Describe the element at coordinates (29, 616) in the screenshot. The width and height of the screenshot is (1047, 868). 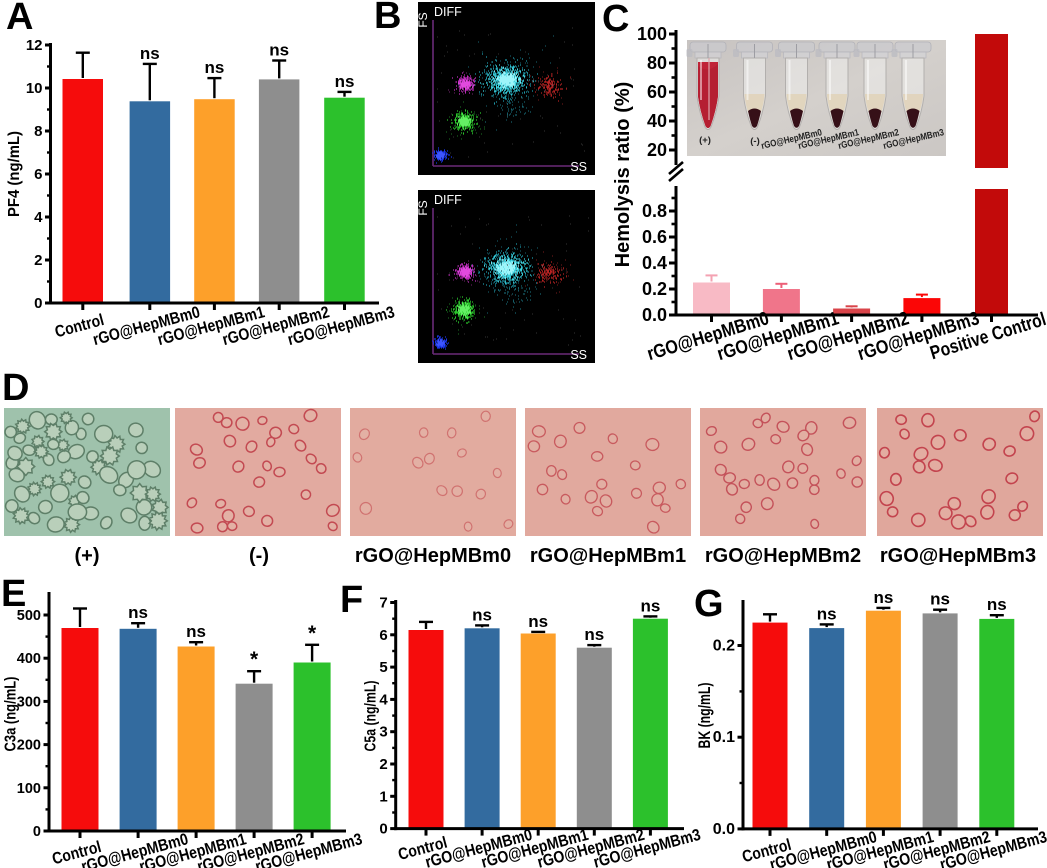
I see `svg-text: 500` at that location.